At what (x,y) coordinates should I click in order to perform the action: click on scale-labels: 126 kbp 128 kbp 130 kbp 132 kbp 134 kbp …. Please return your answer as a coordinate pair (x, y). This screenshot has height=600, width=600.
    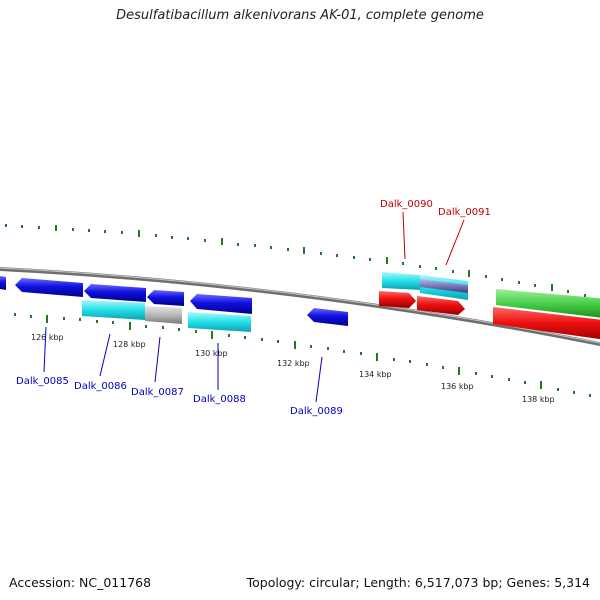
    Looking at the image, I should click on (293, 368).